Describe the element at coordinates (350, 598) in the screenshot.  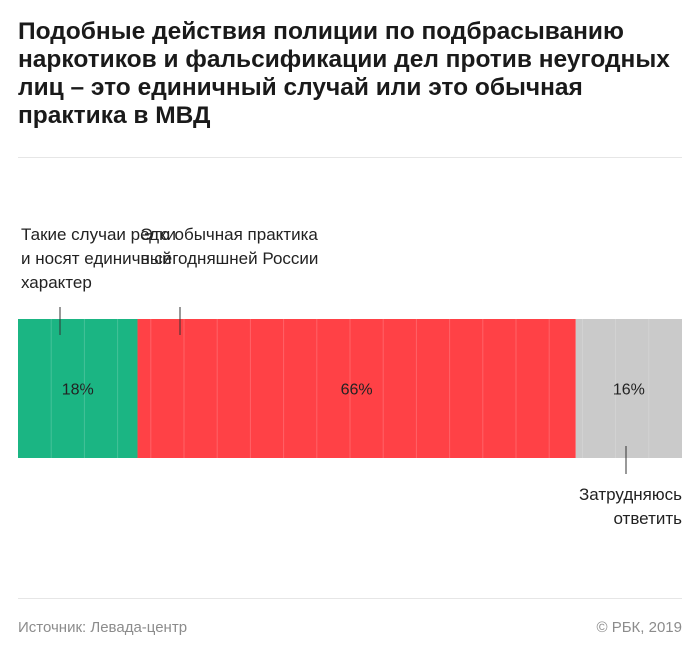
I see `footer-divider` at that location.